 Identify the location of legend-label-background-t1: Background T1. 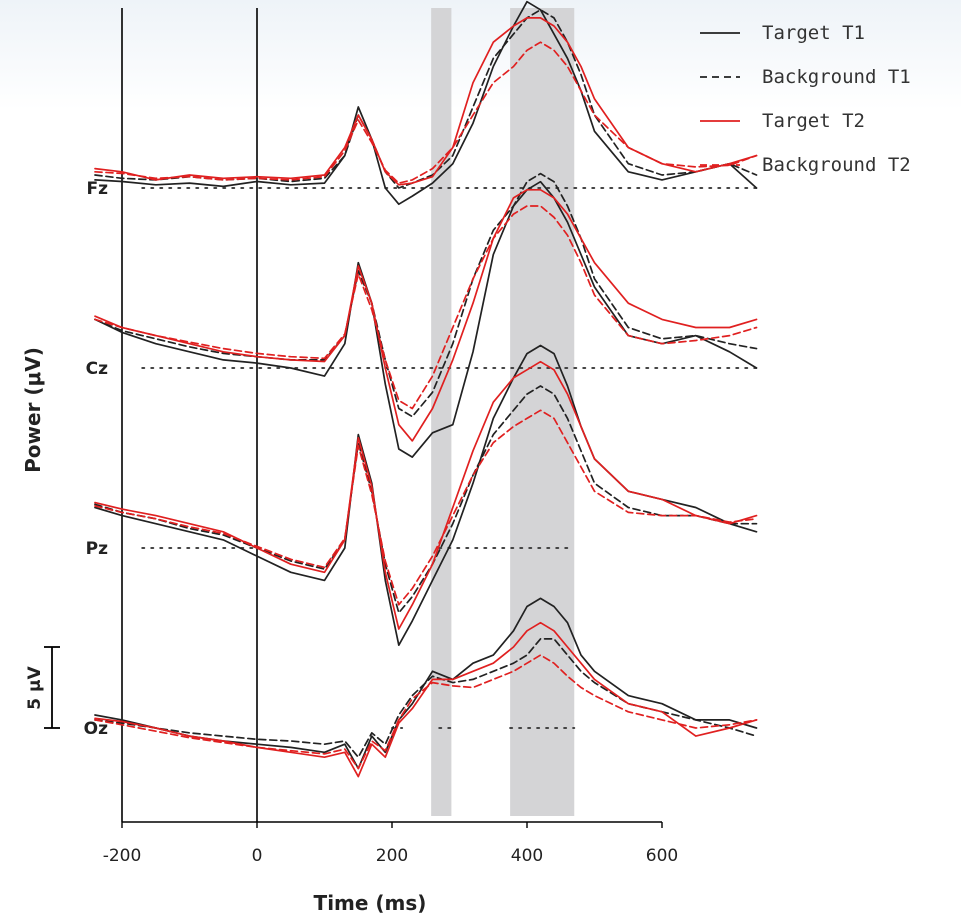
(836, 77).